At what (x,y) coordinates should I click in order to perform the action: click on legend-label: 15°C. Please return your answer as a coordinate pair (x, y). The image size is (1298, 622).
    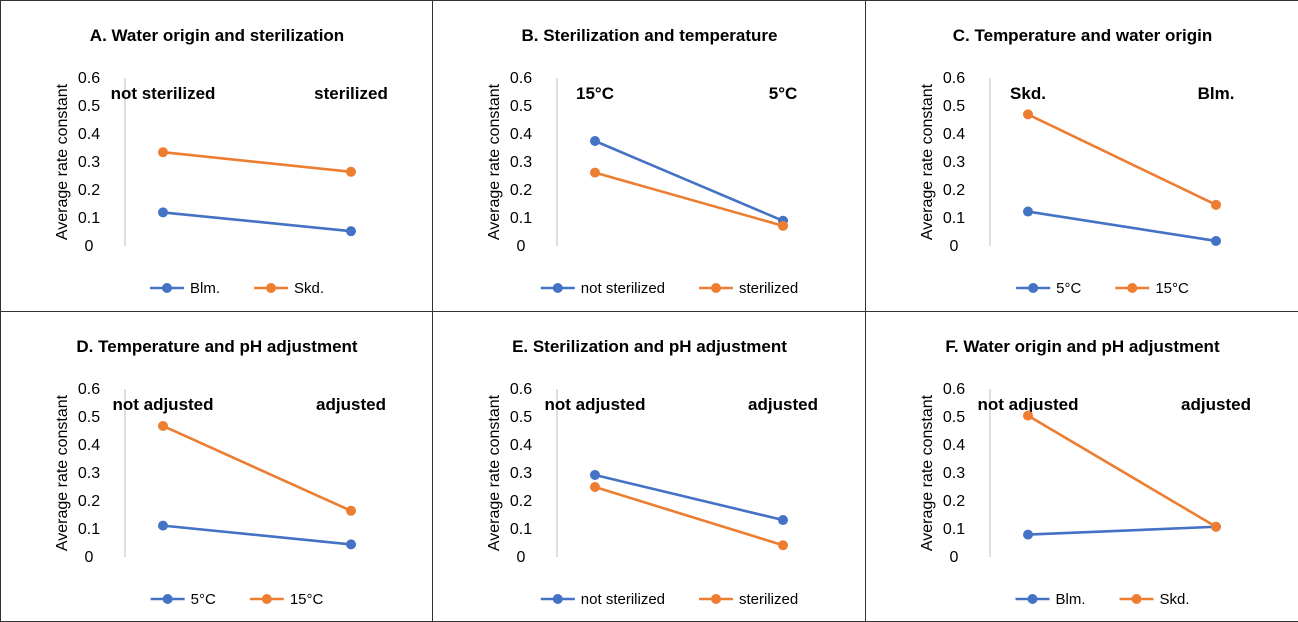
    Looking at the image, I should click on (307, 599).